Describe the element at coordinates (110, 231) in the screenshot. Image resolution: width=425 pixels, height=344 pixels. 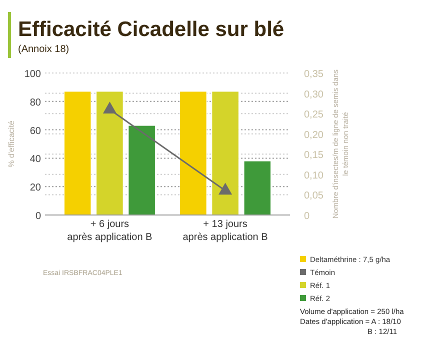
I see `x-tick-label: + 6 jours après application B` at that location.